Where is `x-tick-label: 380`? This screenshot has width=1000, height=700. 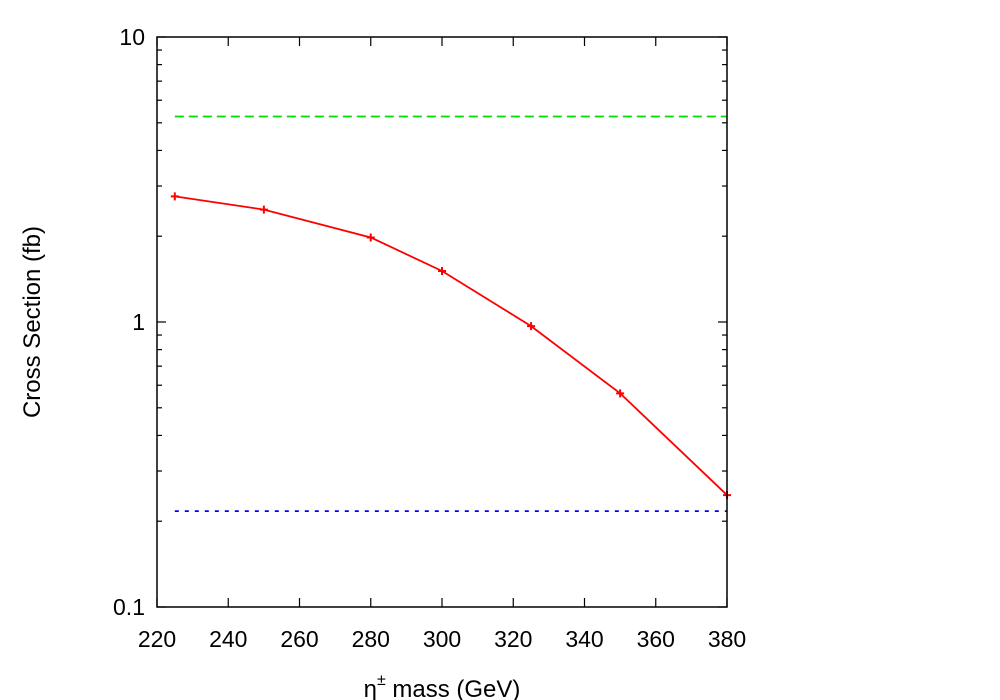 x-tick-label: 380 is located at coordinates (727, 639).